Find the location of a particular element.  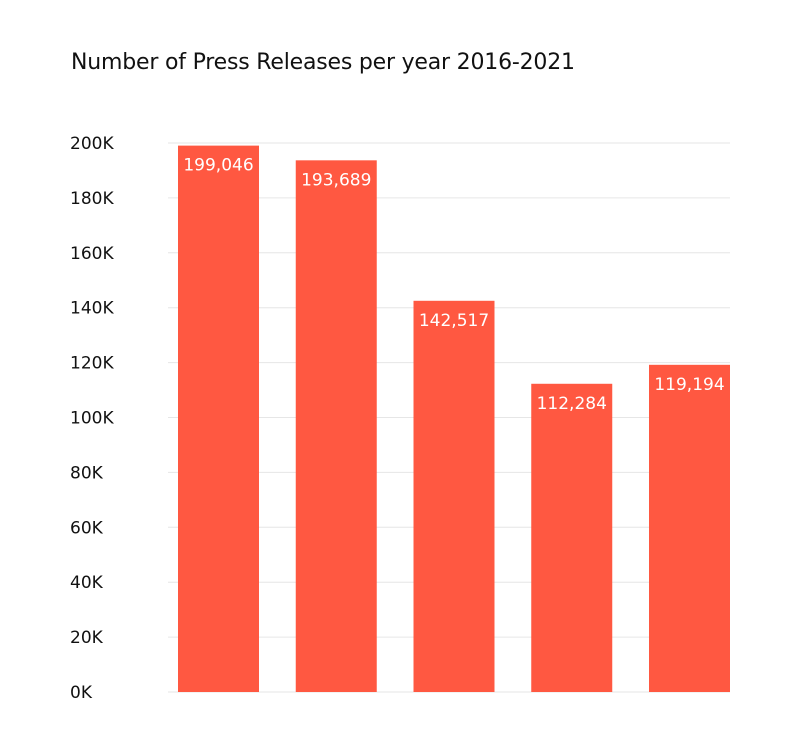

y-tick-label: 140K is located at coordinates (92, 309).